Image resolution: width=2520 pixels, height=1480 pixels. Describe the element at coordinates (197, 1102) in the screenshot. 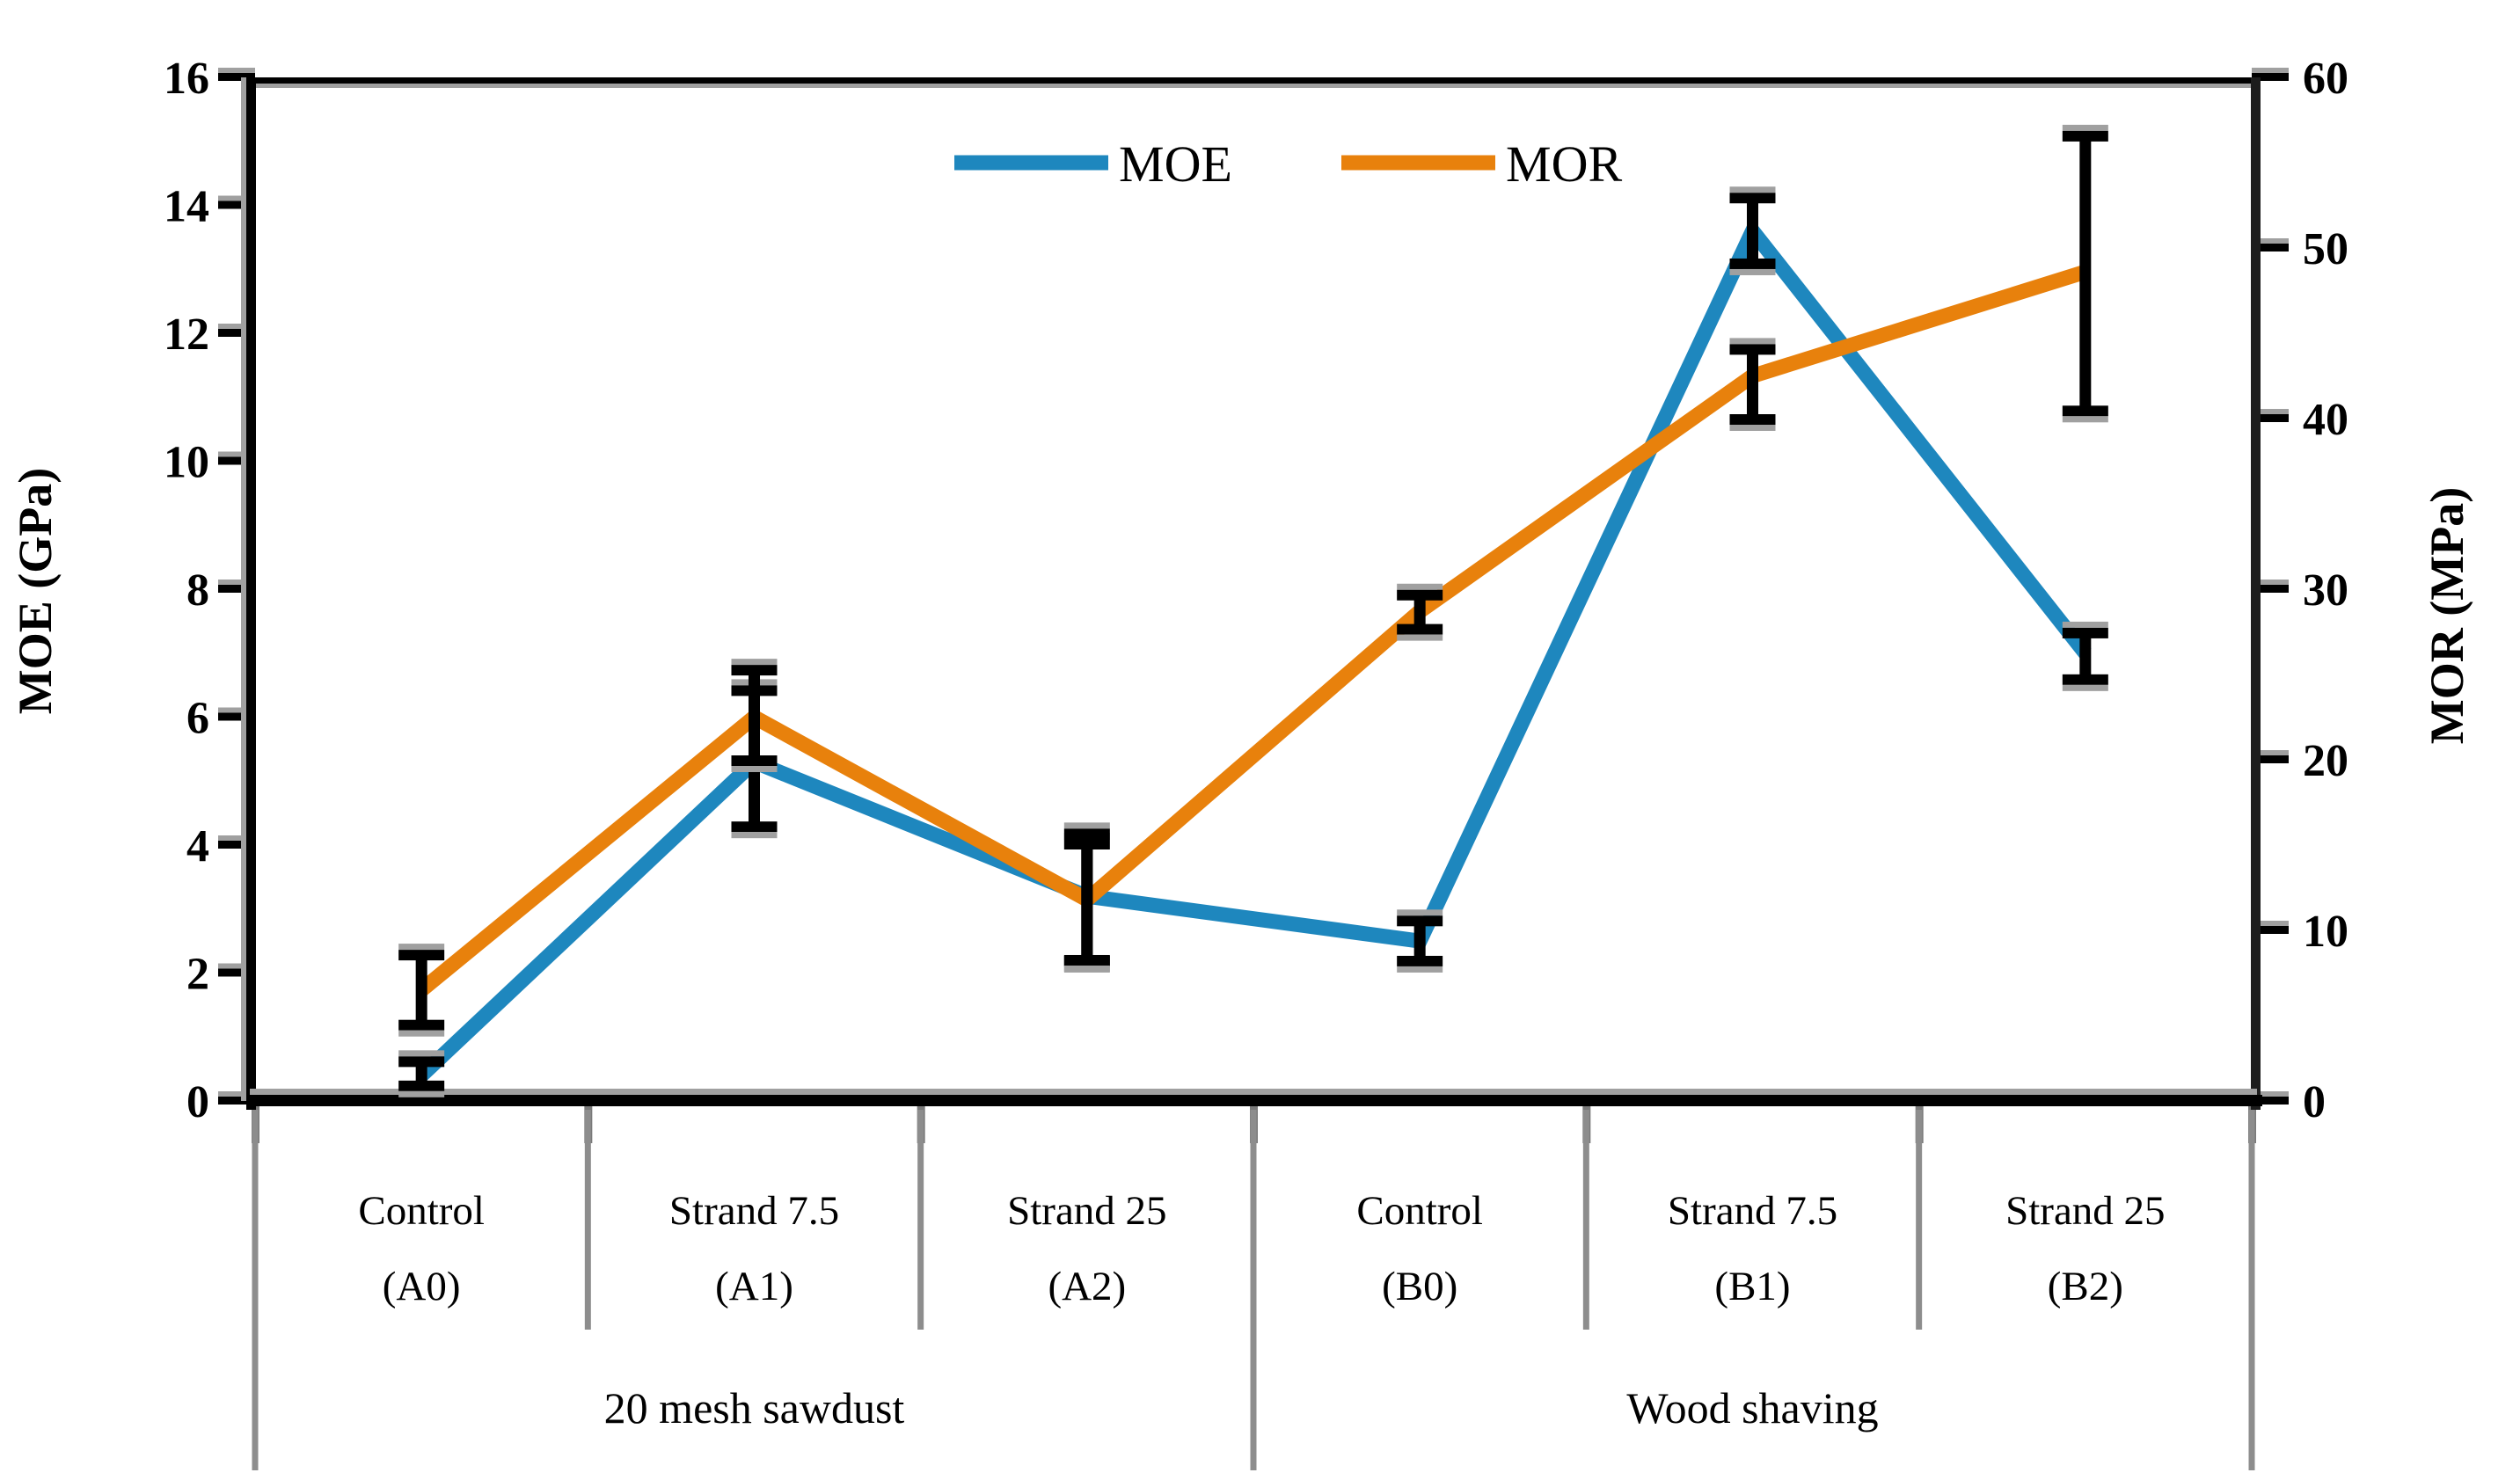

I see `left-axis-tick-label: 0` at that location.